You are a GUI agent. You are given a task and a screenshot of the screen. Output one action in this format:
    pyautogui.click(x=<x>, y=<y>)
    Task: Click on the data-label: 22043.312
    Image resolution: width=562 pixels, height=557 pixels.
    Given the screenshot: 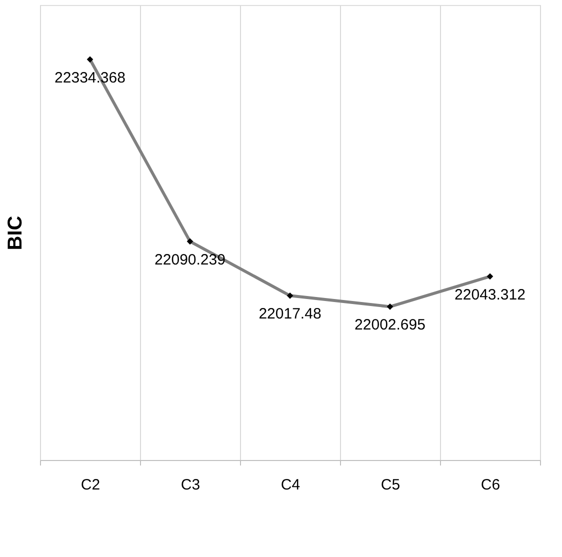 What is the action you would take?
    pyautogui.click(x=490, y=295)
    